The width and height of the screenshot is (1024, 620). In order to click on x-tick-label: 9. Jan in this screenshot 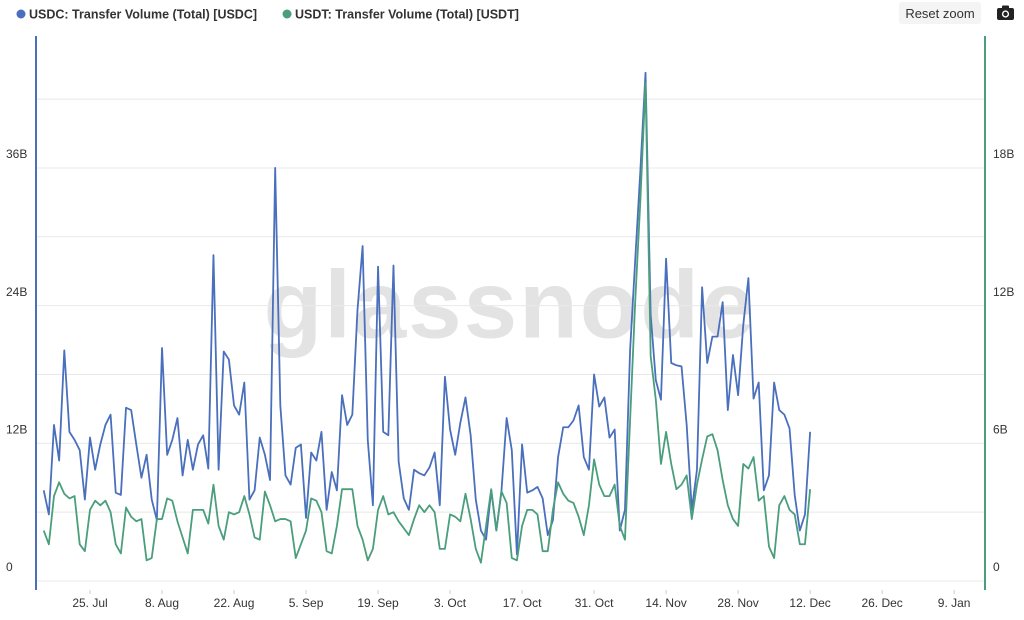, I will do `click(954, 603)`.